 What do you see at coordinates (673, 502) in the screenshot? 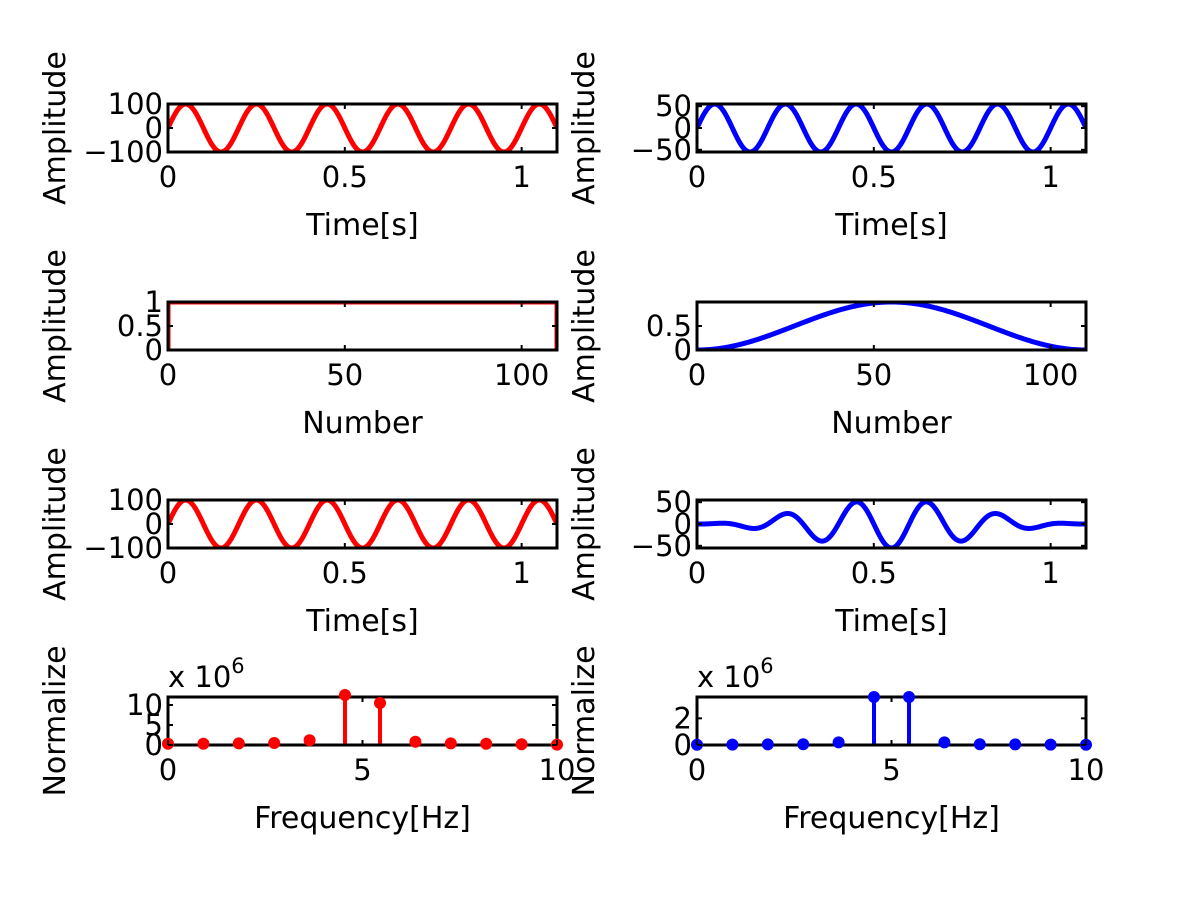
I see `y-tick-label: 50` at bounding box center [673, 502].